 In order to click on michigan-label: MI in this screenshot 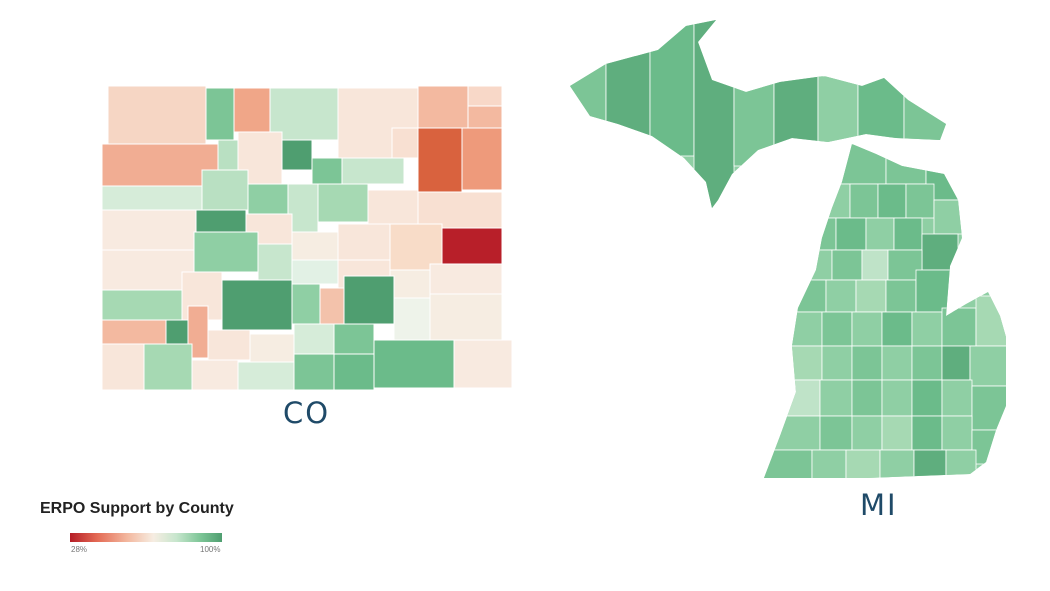, I will do `click(879, 505)`.